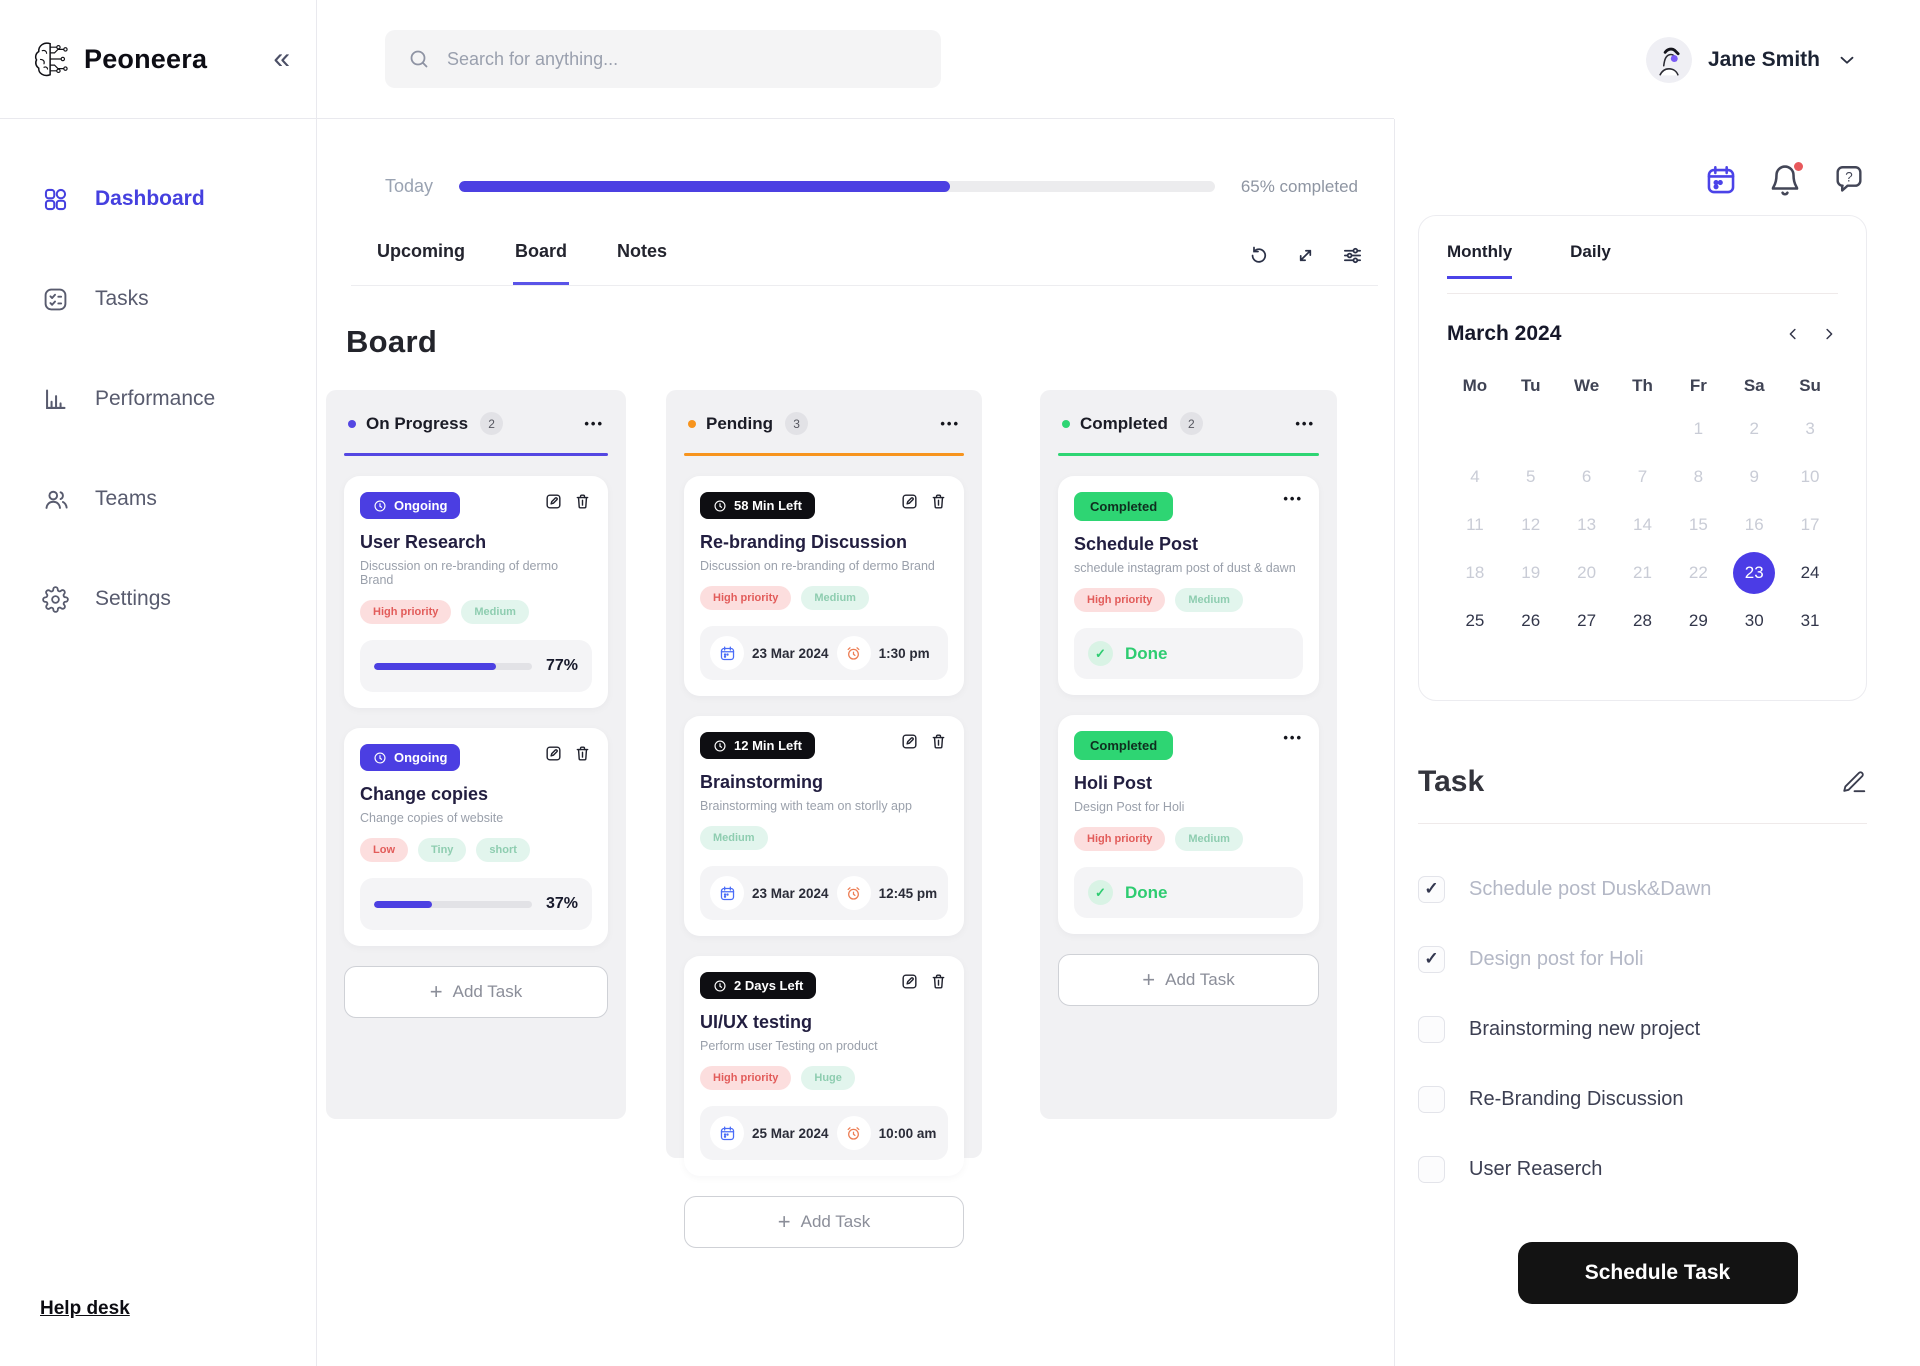 The width and height of the screenshot is (1920, 1366). I want to click on calendar-day: 22, so click(1698, 572).